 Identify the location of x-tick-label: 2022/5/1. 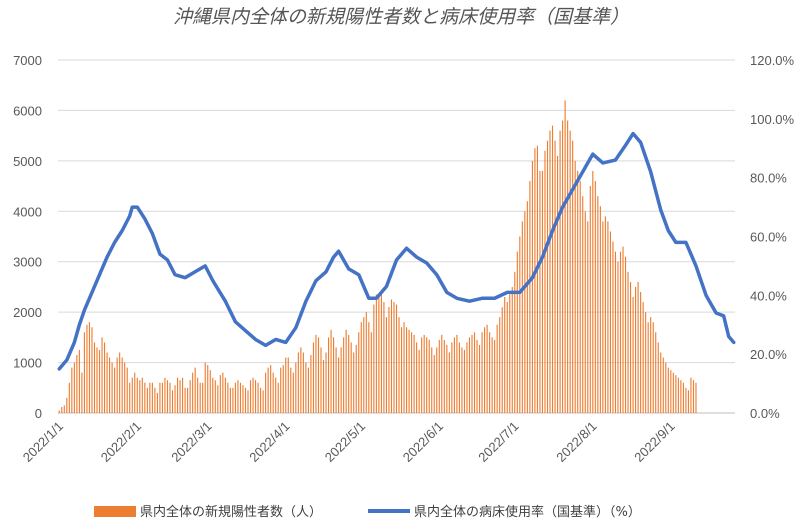
(345, 442).